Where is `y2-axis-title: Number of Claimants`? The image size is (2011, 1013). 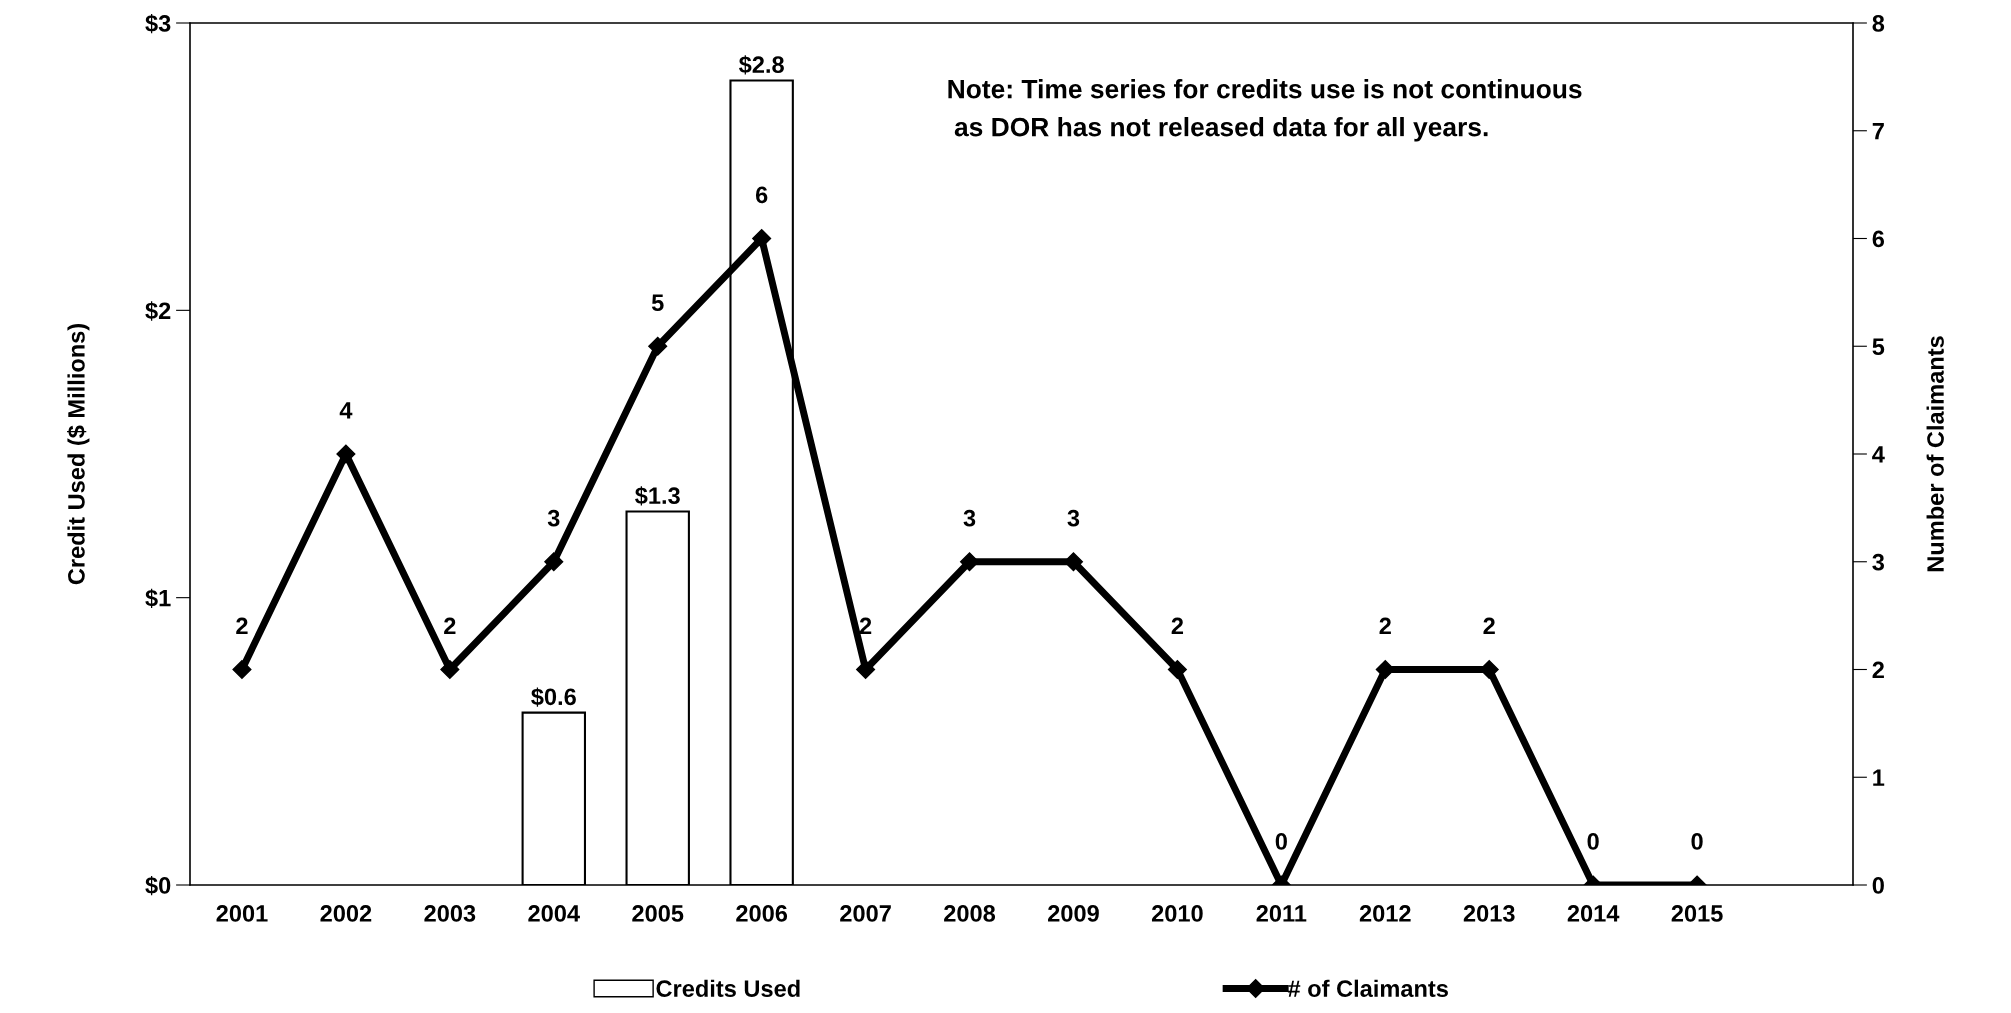 y2-axis-title: Number of Claimants is located at coordinates (1935, 454).